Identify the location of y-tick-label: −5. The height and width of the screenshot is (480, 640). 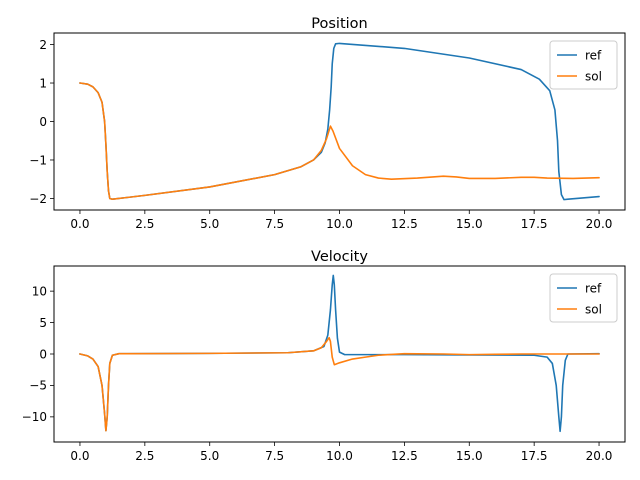
(38, 386).